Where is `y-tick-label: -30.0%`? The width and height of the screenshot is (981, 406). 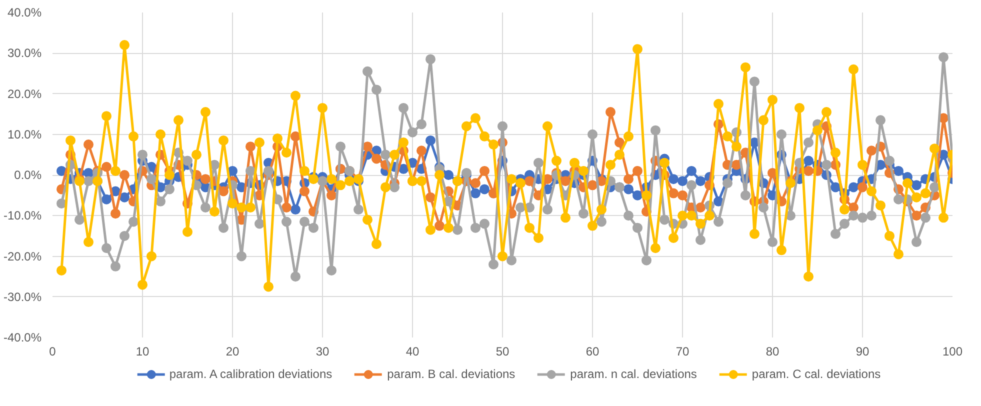 y-tick-label: -30.0% is located at coordinates (22, 297).